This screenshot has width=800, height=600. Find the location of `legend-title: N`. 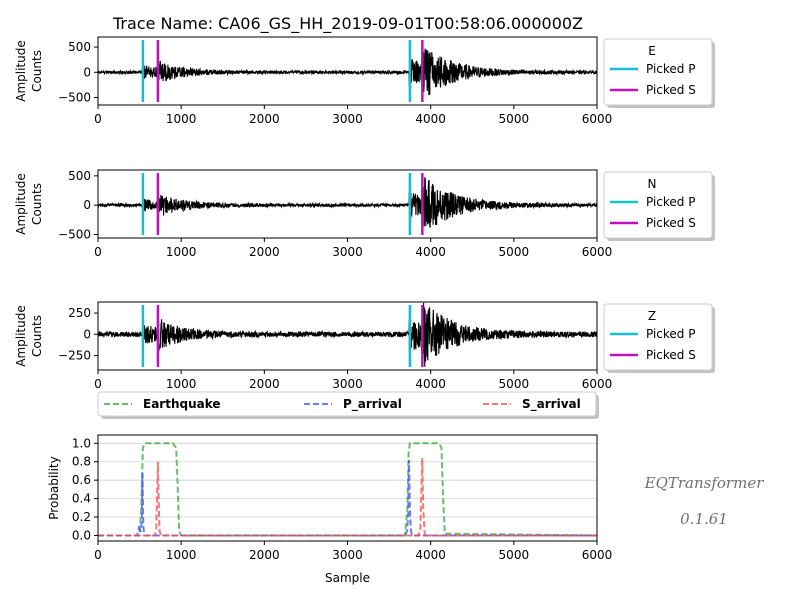

legend-title: N is located at coordinates (652, 184).